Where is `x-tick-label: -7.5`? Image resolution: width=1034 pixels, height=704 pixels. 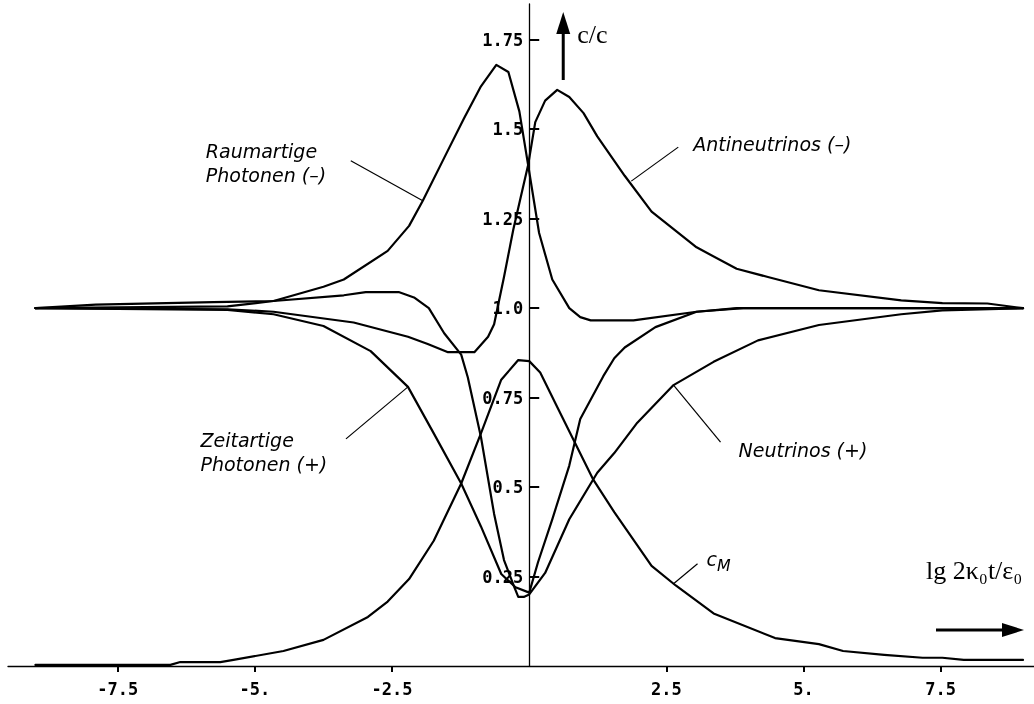
x-tick-label: -7.5 is located at coordinates (118, 688).